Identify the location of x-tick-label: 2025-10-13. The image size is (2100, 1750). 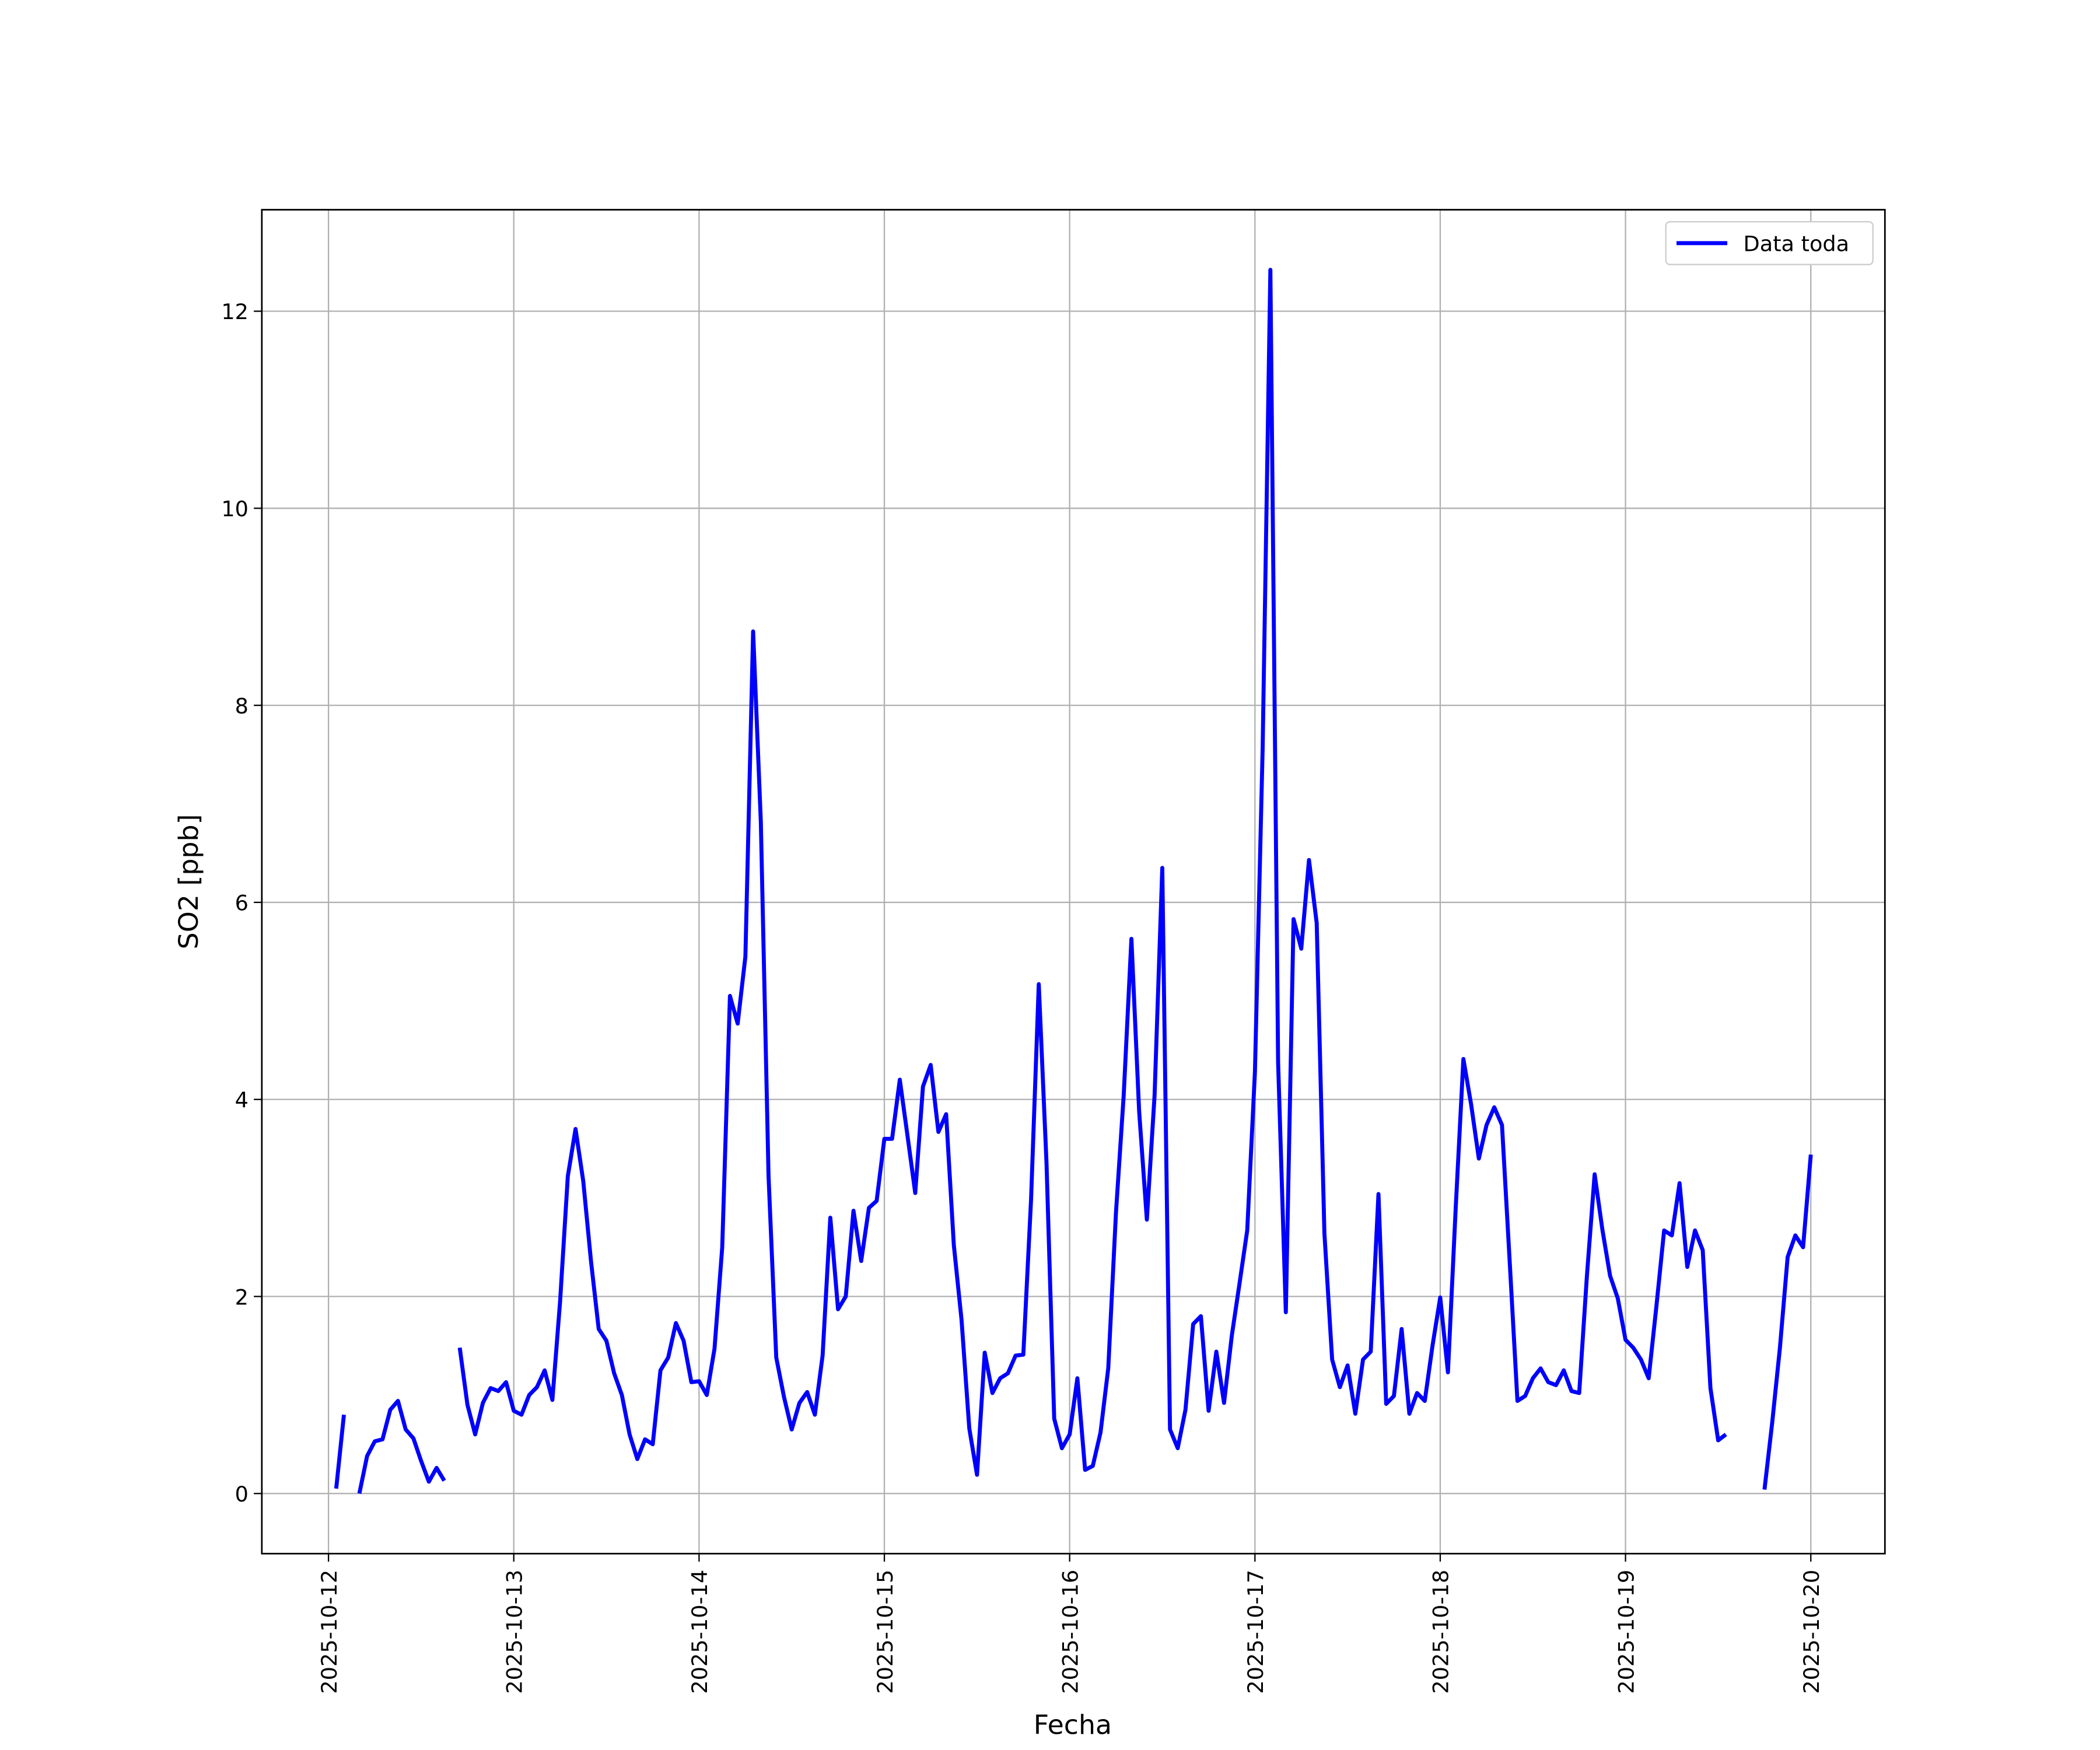
(514, 1632).